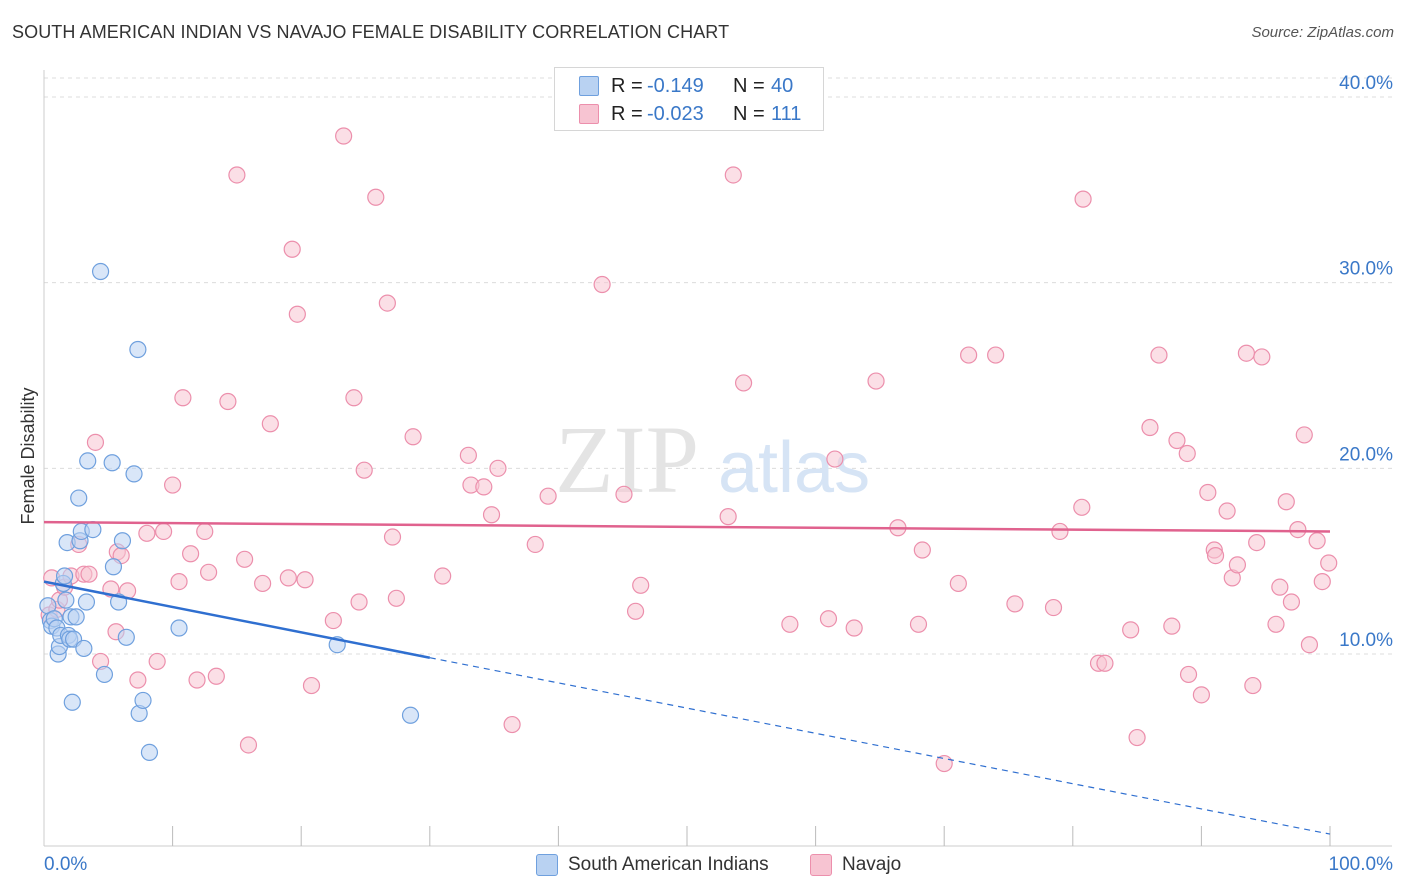 The image size is (1406, 892). Describe the element at coordinates (786, 113) in the screenshot. I see `legend-n-value: 111` at that location.